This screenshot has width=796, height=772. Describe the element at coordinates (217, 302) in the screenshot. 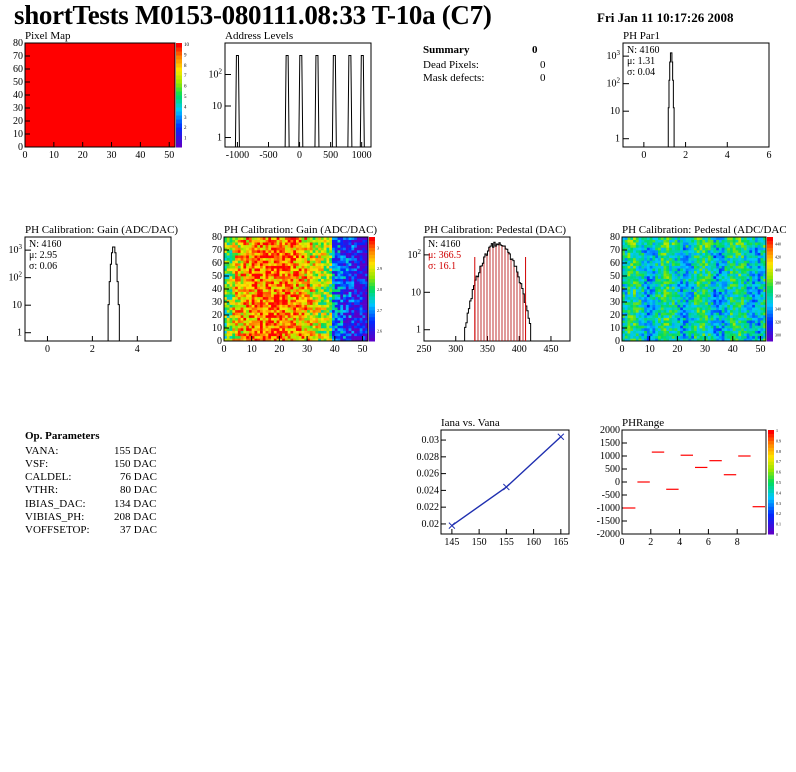

I see `ph-gain-map-ytick-label: 30` at that location.